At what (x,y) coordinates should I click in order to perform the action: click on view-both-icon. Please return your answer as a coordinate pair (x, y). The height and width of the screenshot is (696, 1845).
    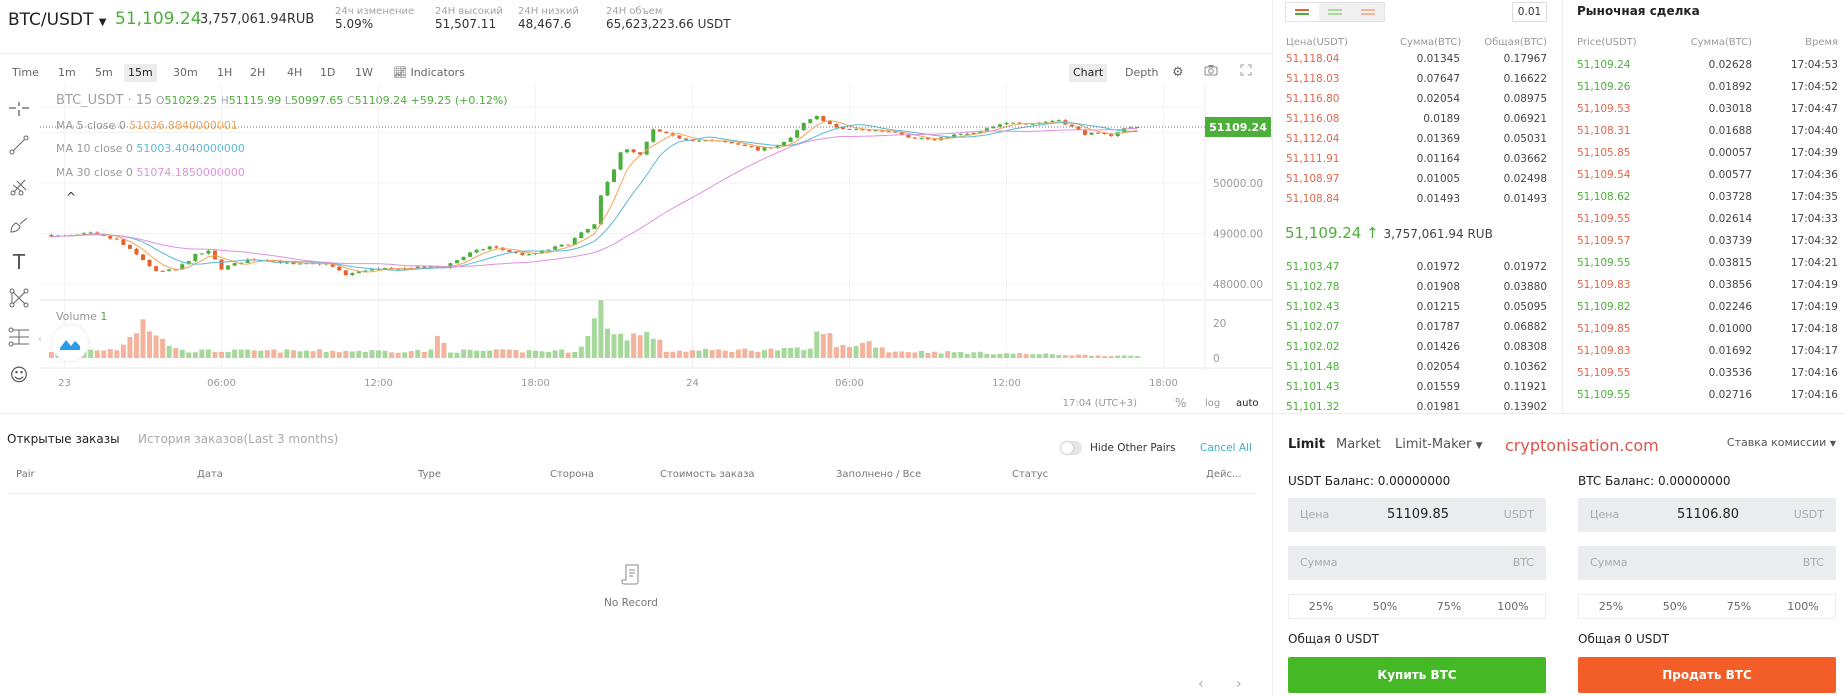
    Looking at the image, I should click on (1302, 12).